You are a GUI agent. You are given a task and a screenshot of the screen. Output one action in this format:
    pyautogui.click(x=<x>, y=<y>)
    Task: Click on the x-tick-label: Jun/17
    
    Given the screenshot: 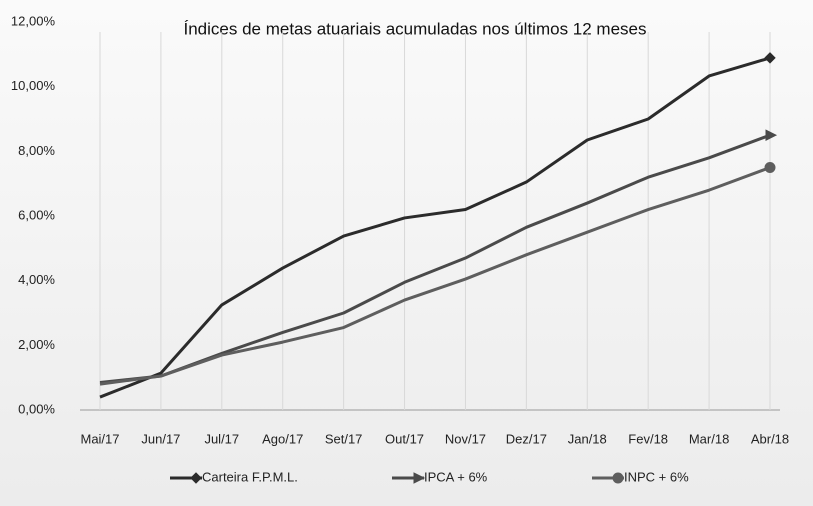 What is the action you would take?
    pyautogui.click(x=160, y=438)
    